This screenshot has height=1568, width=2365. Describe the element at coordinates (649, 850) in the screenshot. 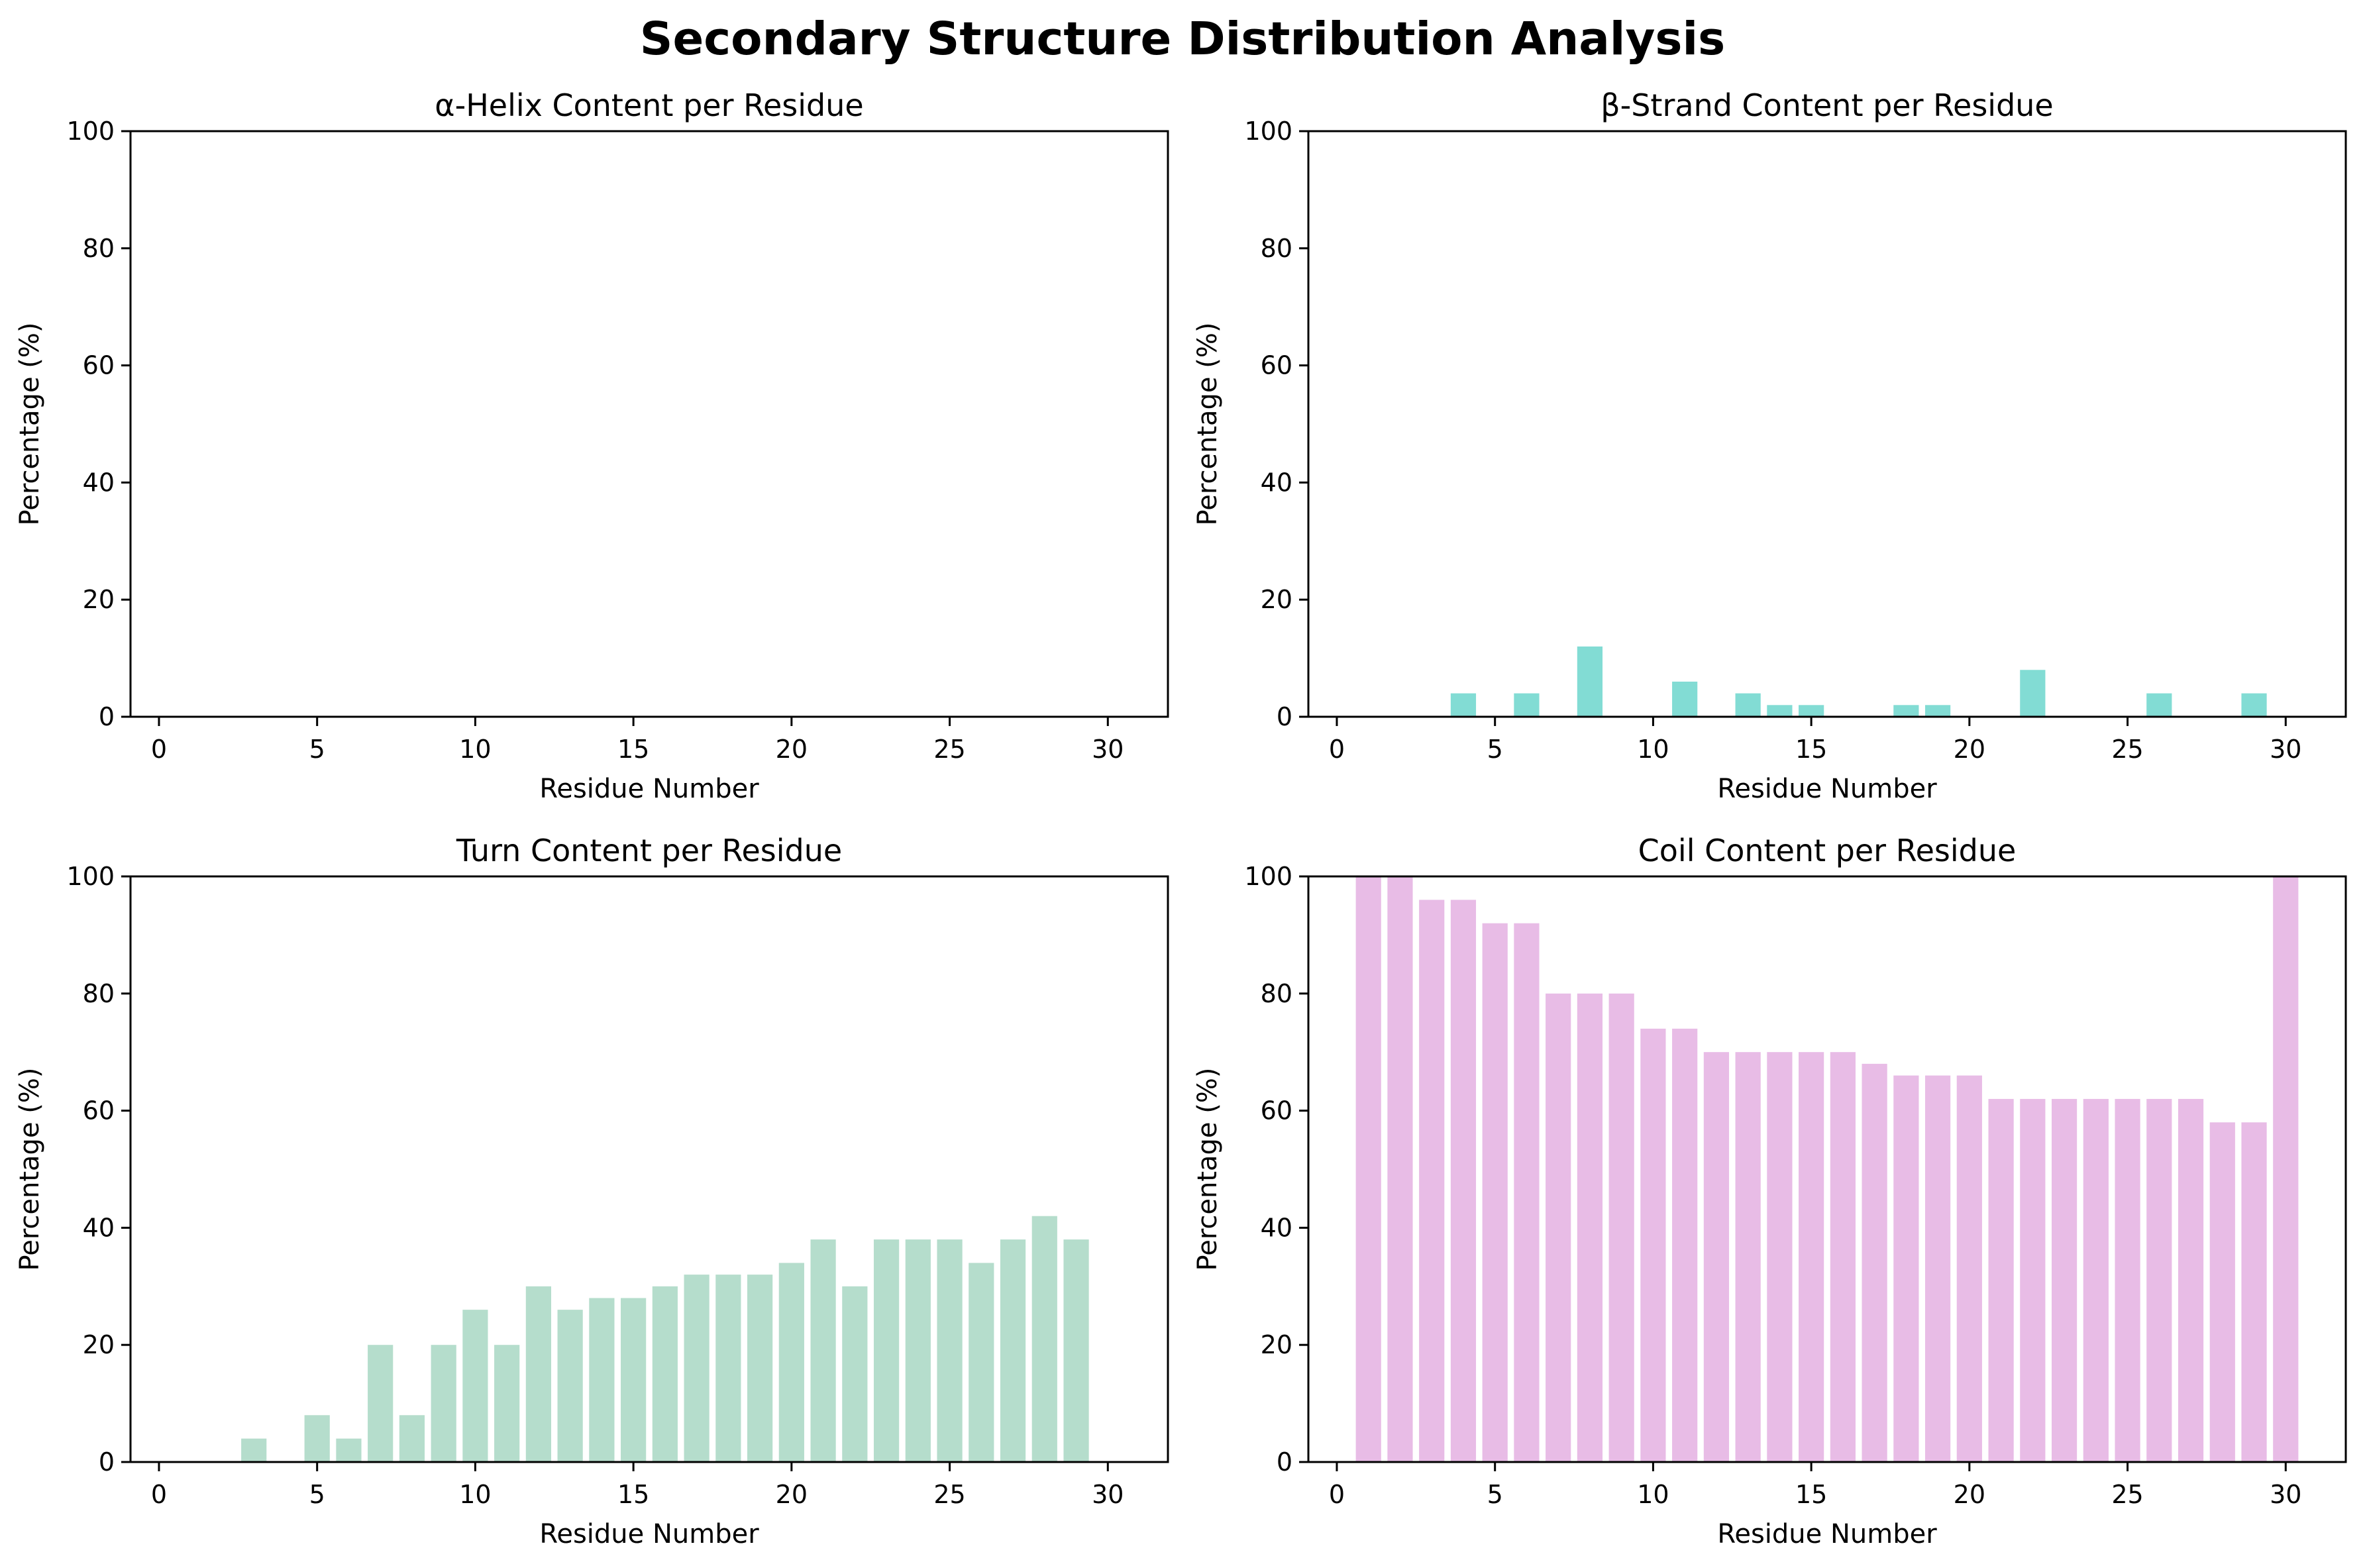

I see `subplot-title: Turn Content per Residue` at that location.